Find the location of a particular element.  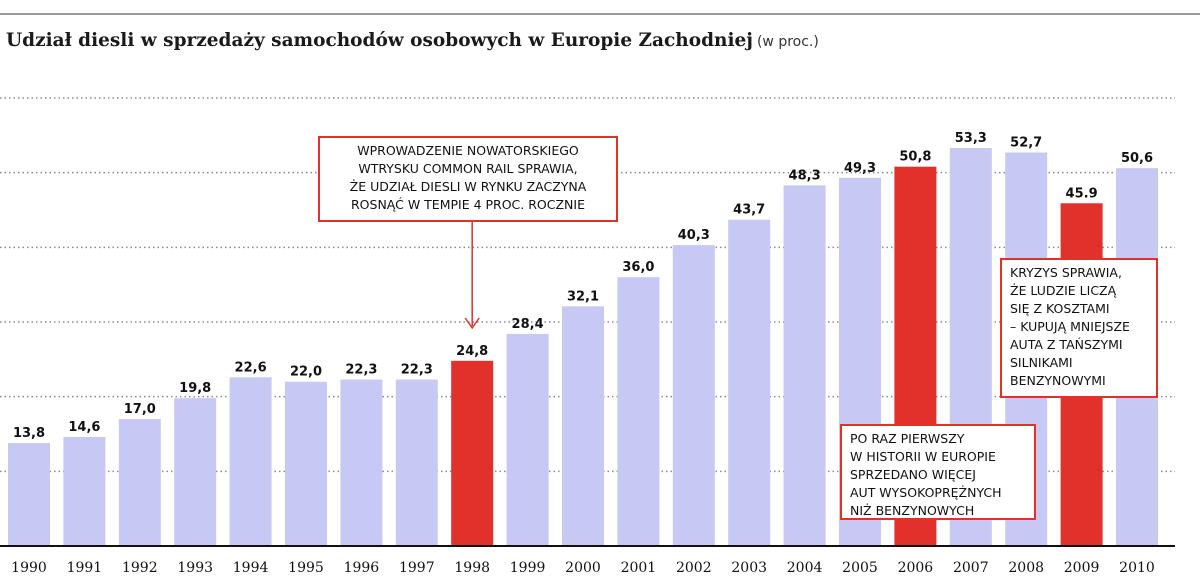

x-tick-label: 1992 is located at coordinates (140, 568).